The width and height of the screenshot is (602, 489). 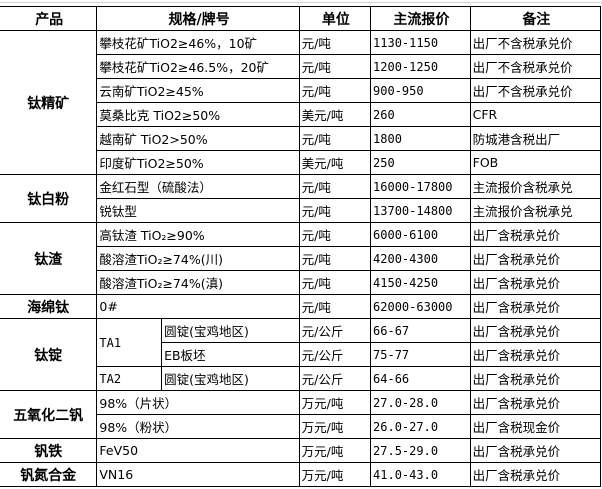 I want to click on product-name: 钒铁, so click(x=49, y=450).